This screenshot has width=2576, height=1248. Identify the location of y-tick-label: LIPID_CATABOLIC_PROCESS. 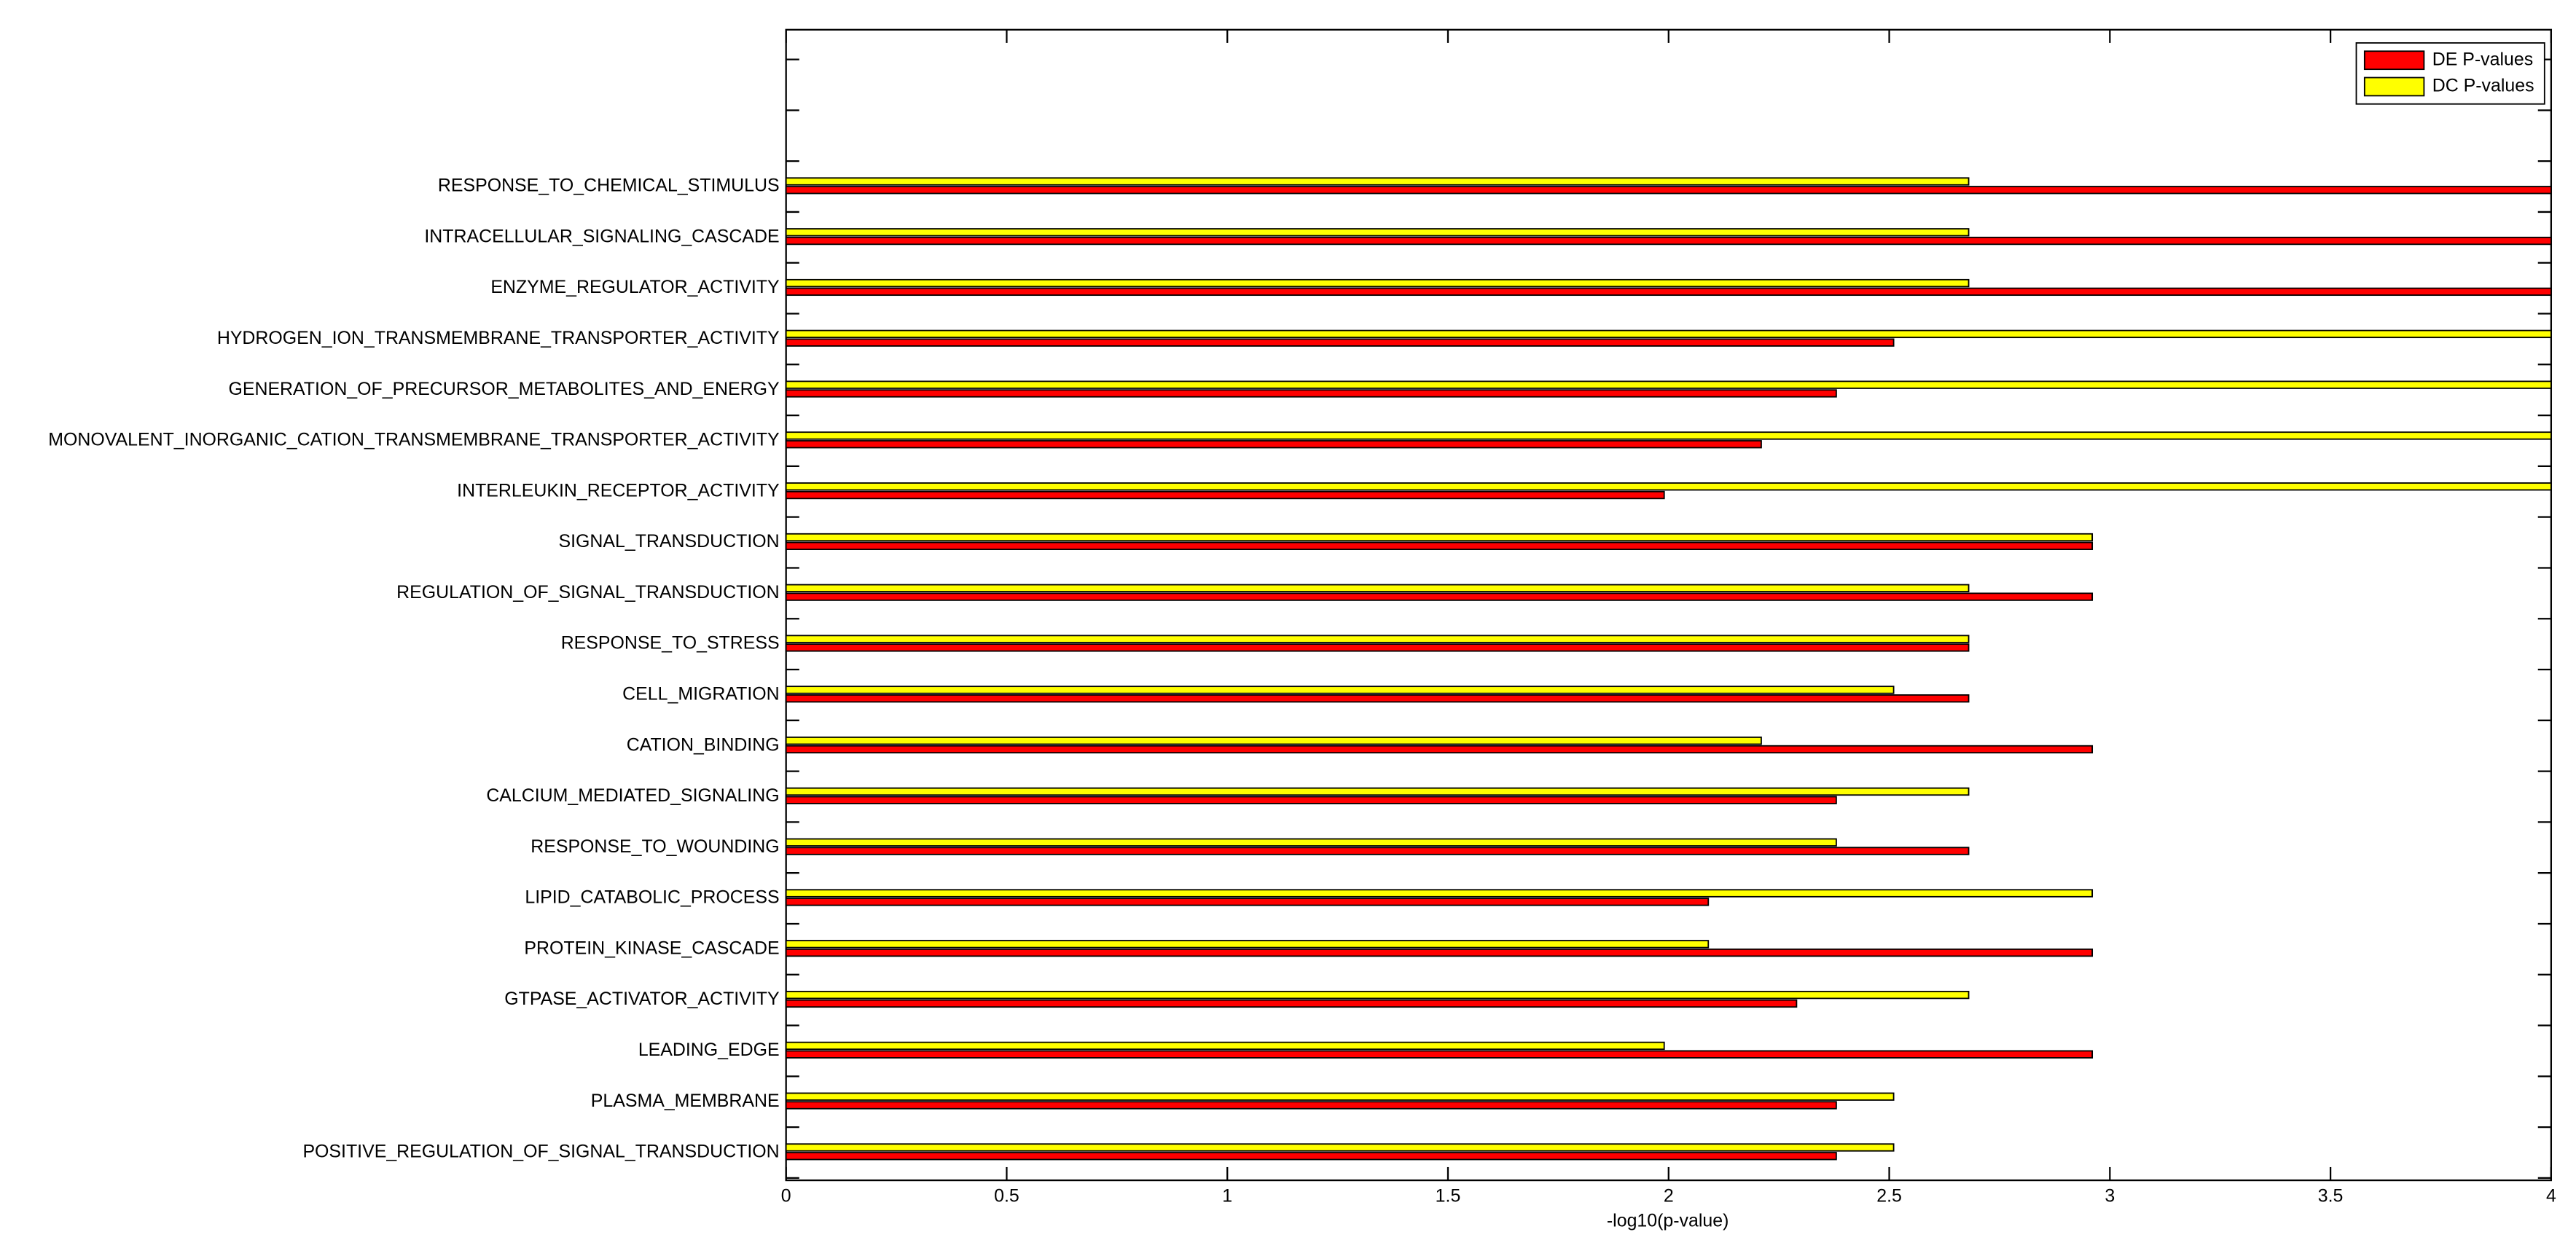
(652, 897).